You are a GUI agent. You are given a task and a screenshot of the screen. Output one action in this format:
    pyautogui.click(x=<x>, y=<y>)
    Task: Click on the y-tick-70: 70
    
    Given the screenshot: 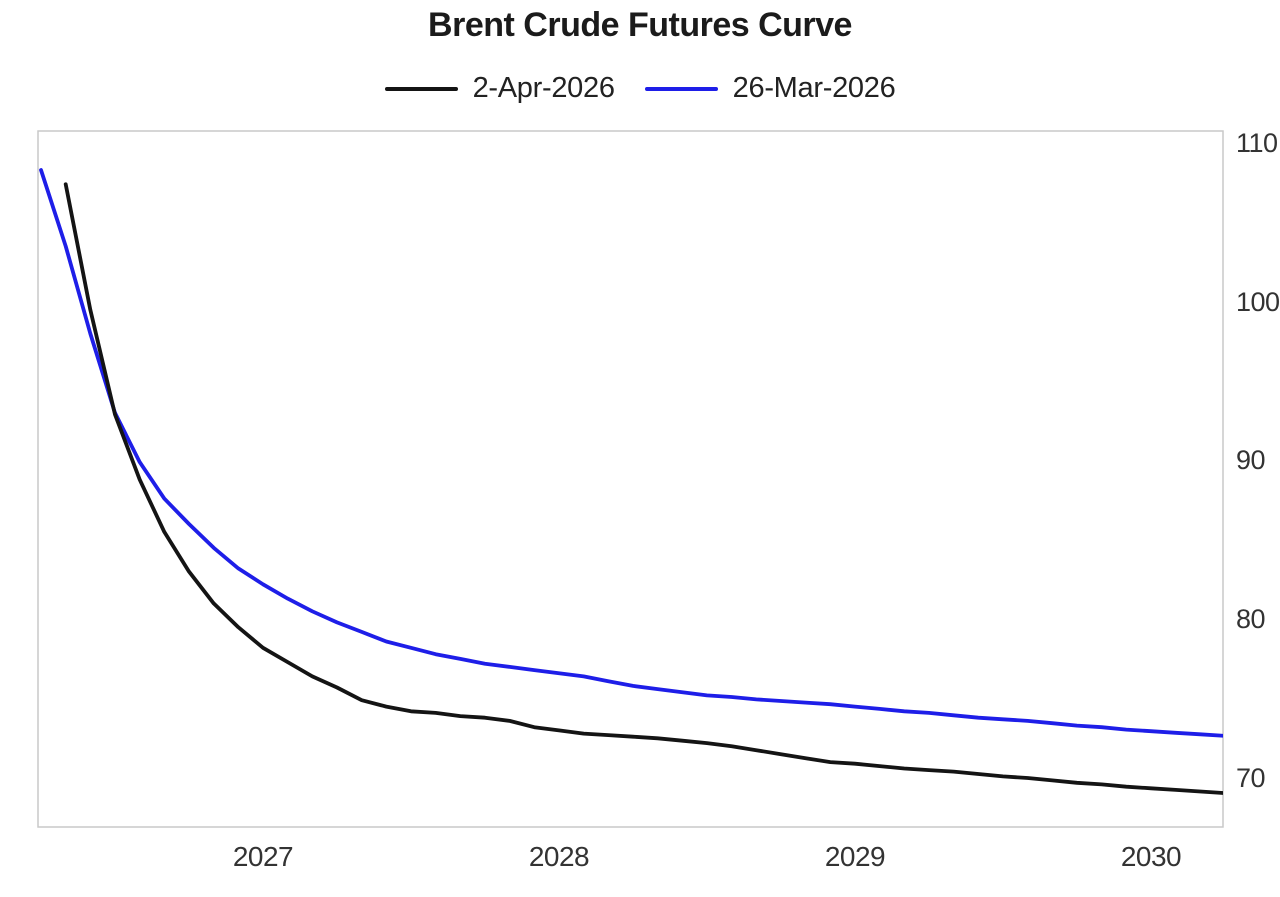 What is the action you would take?
    pyautogui.click(x=1251, y=778)
    